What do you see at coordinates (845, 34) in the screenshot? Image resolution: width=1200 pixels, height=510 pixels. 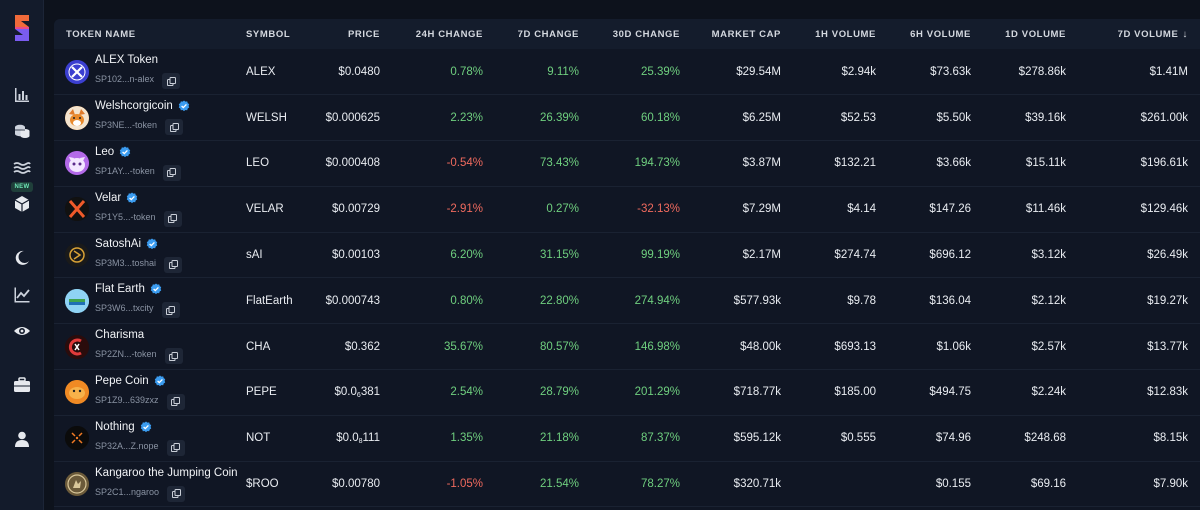 I see `col-header-1h-volume: 1H VOLUME` at bounding box center [845, 34].